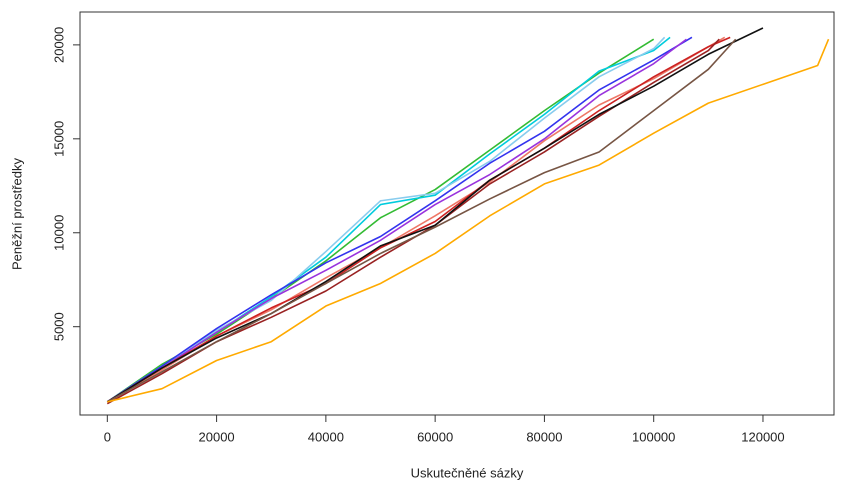  What do you see at coordinates (435, 436) in the screenshot?
I see `x-tick-label: 60000` at bounding box center [435, 436].